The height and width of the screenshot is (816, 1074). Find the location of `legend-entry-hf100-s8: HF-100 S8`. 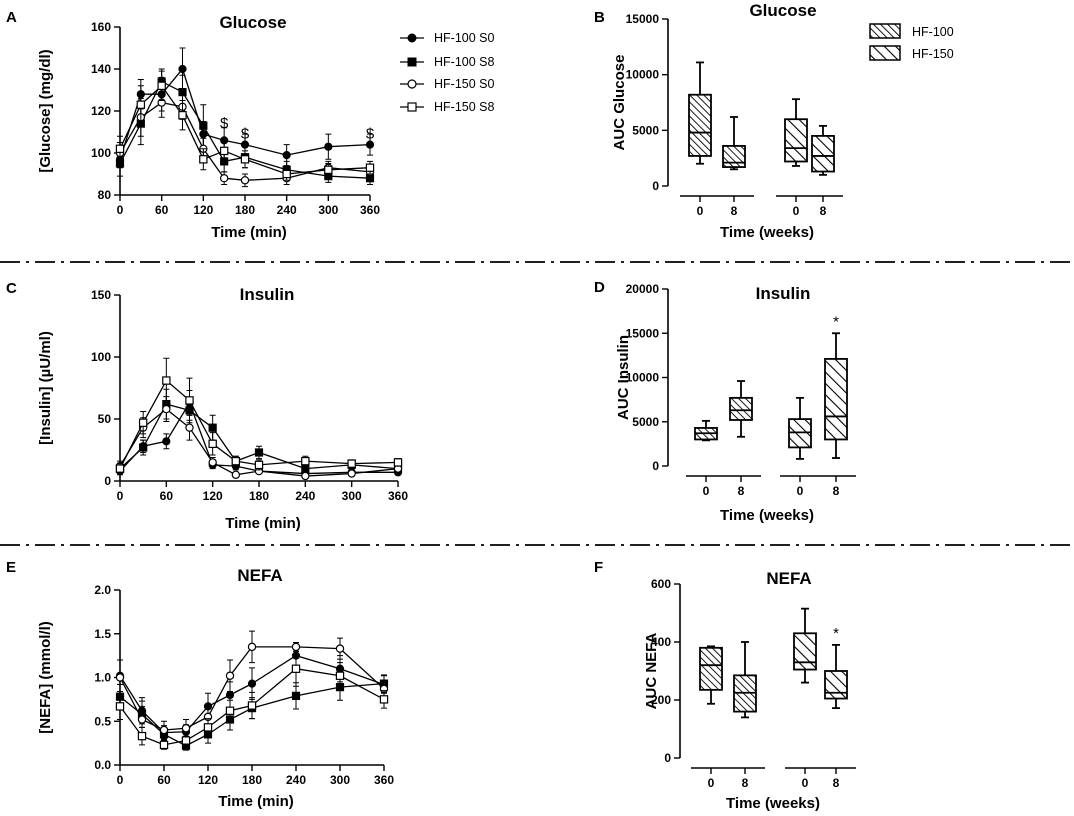

legend-entry-hf100-s8: HF-100 S8 is located at coordinates (447, 62).